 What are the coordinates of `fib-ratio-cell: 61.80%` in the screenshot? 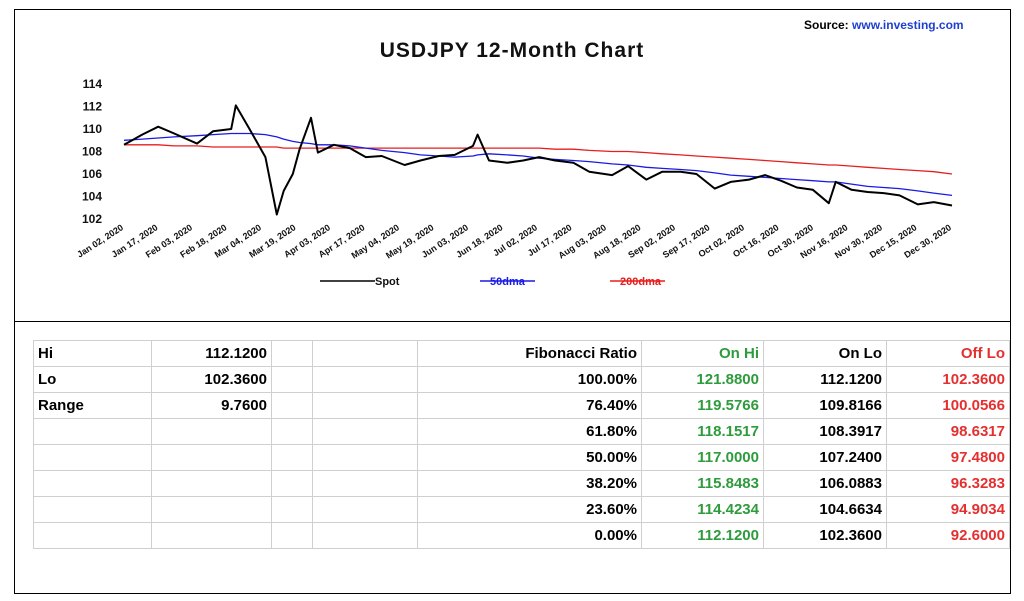 It's located at (529, 431).